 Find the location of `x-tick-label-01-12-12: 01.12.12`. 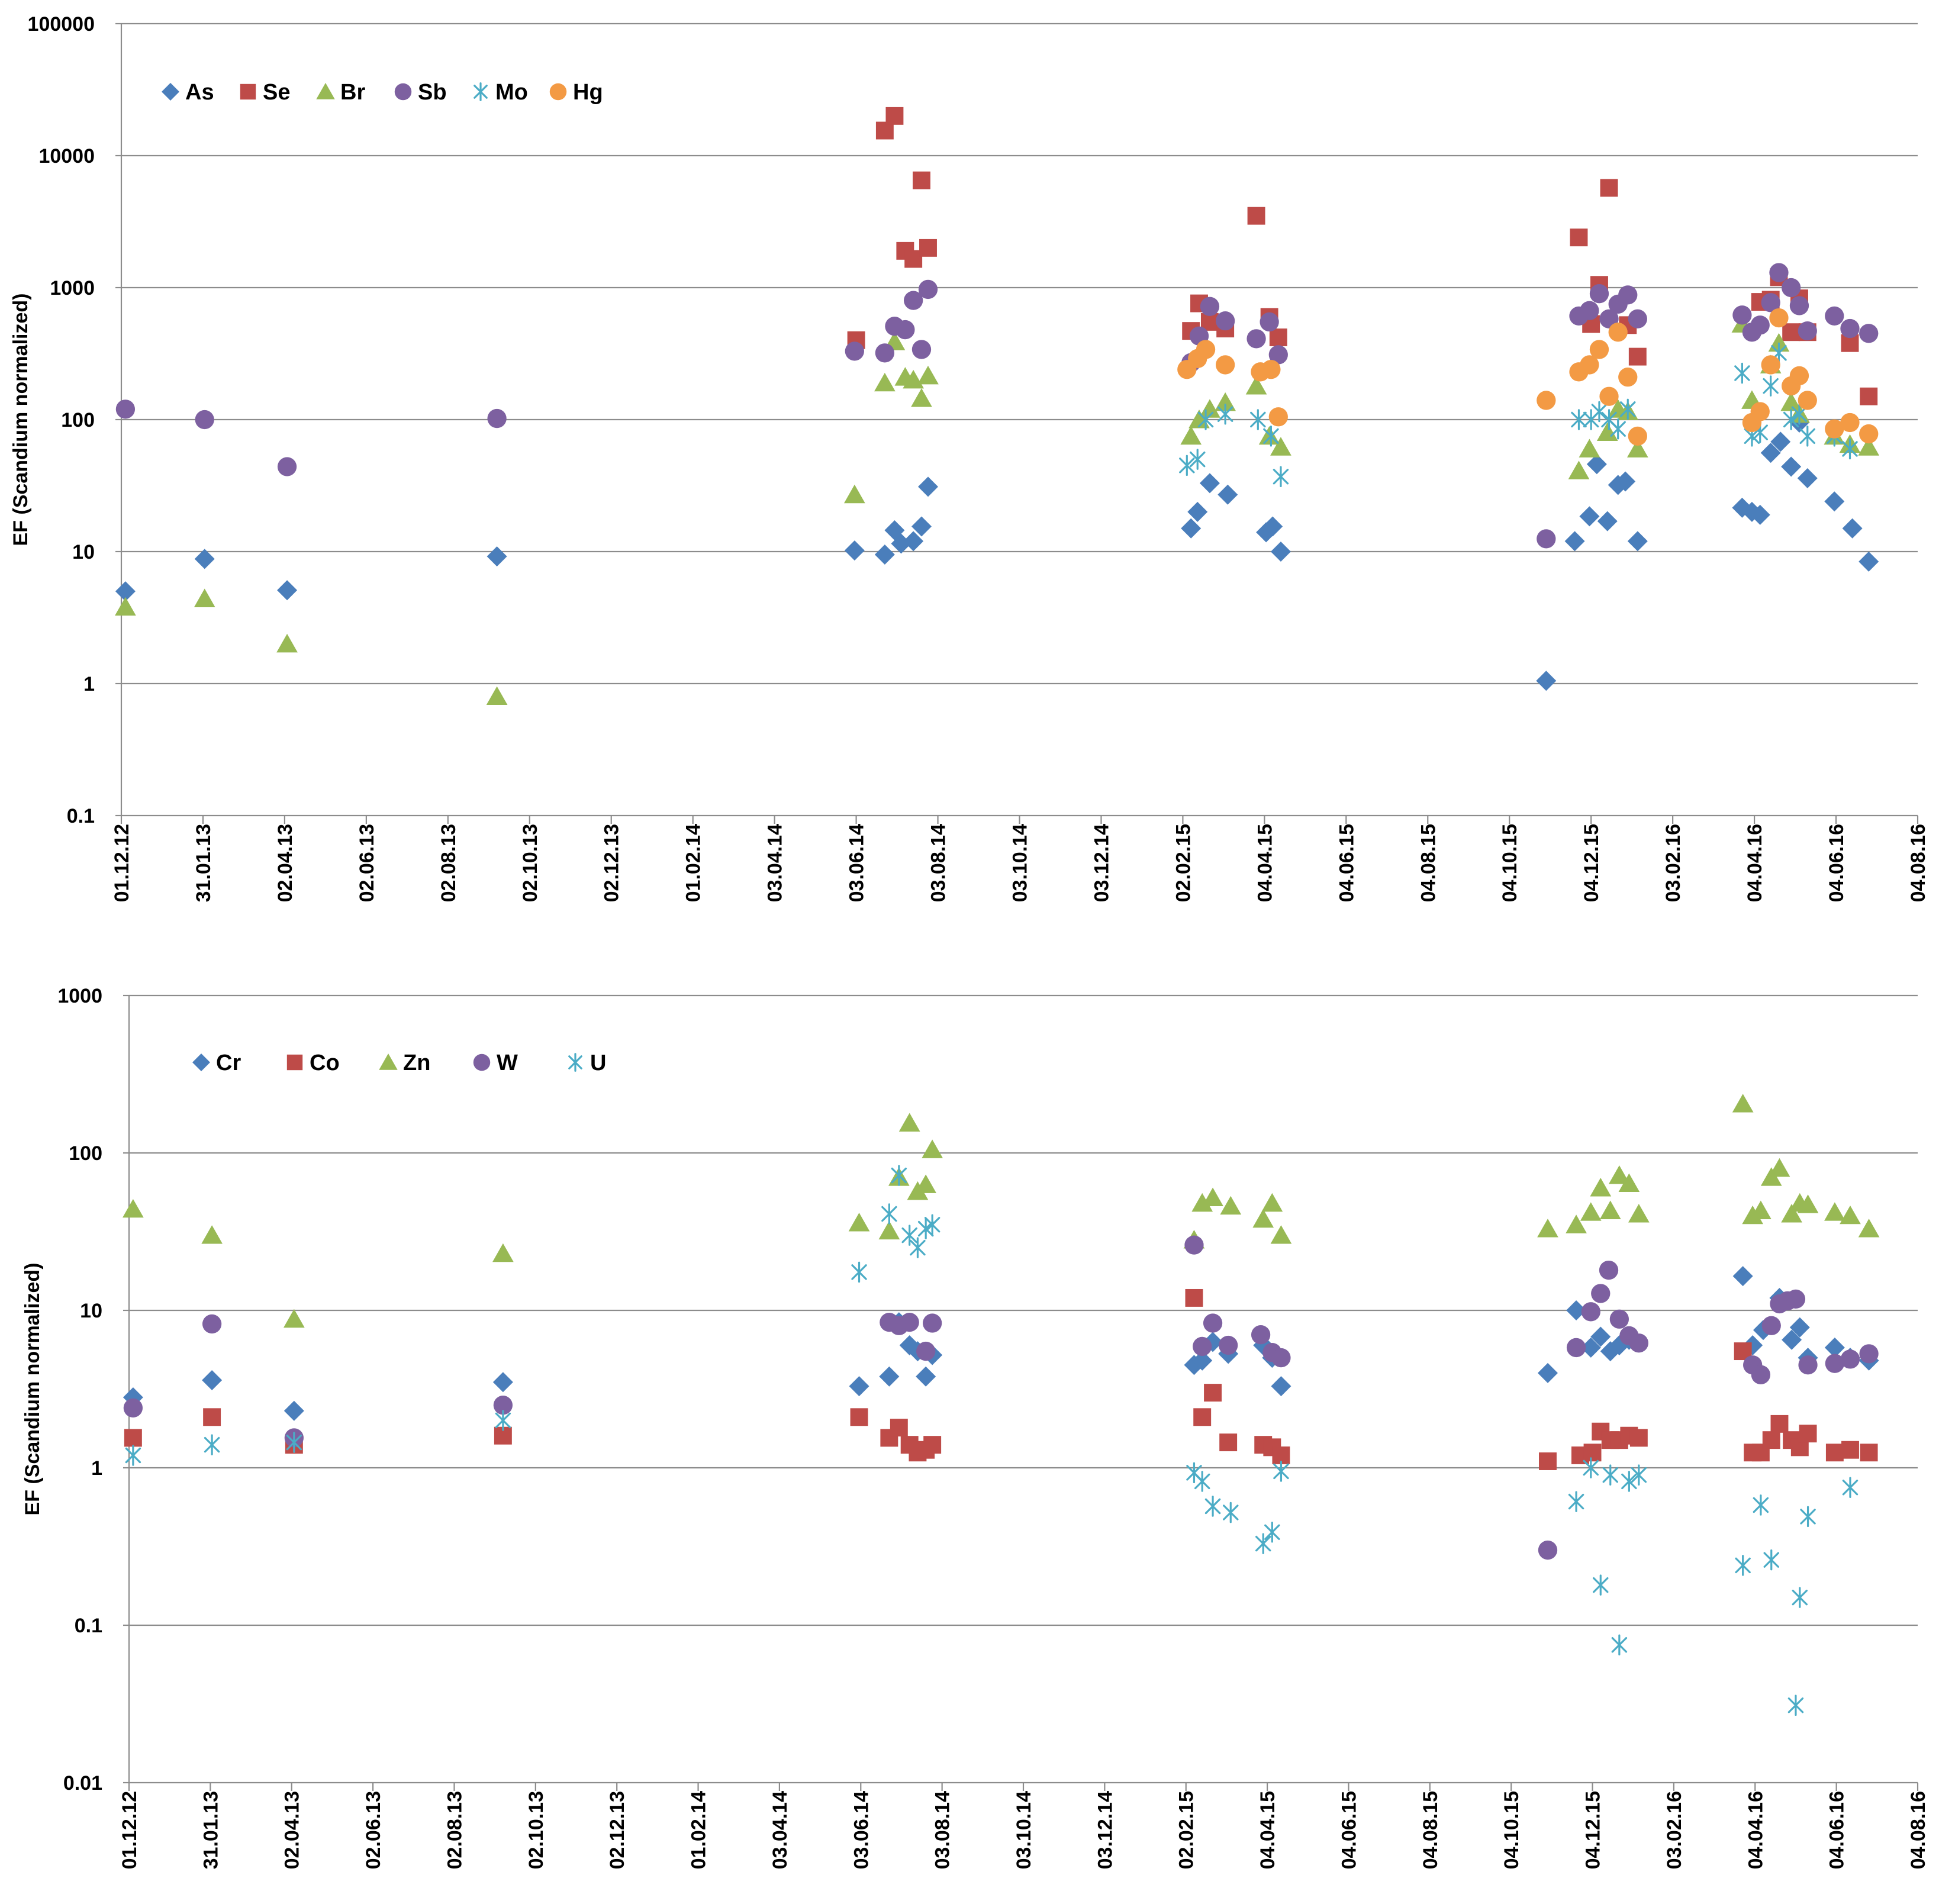

x-tick-label-01-12-12: 01.12.12 is located at coordinates (122, 863).